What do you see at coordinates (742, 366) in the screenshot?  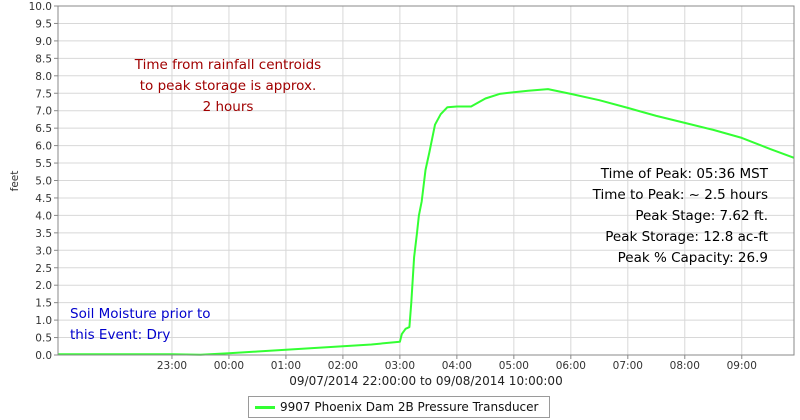 I see `x-tick-label: 09:00` at bounding box center [742, 366].